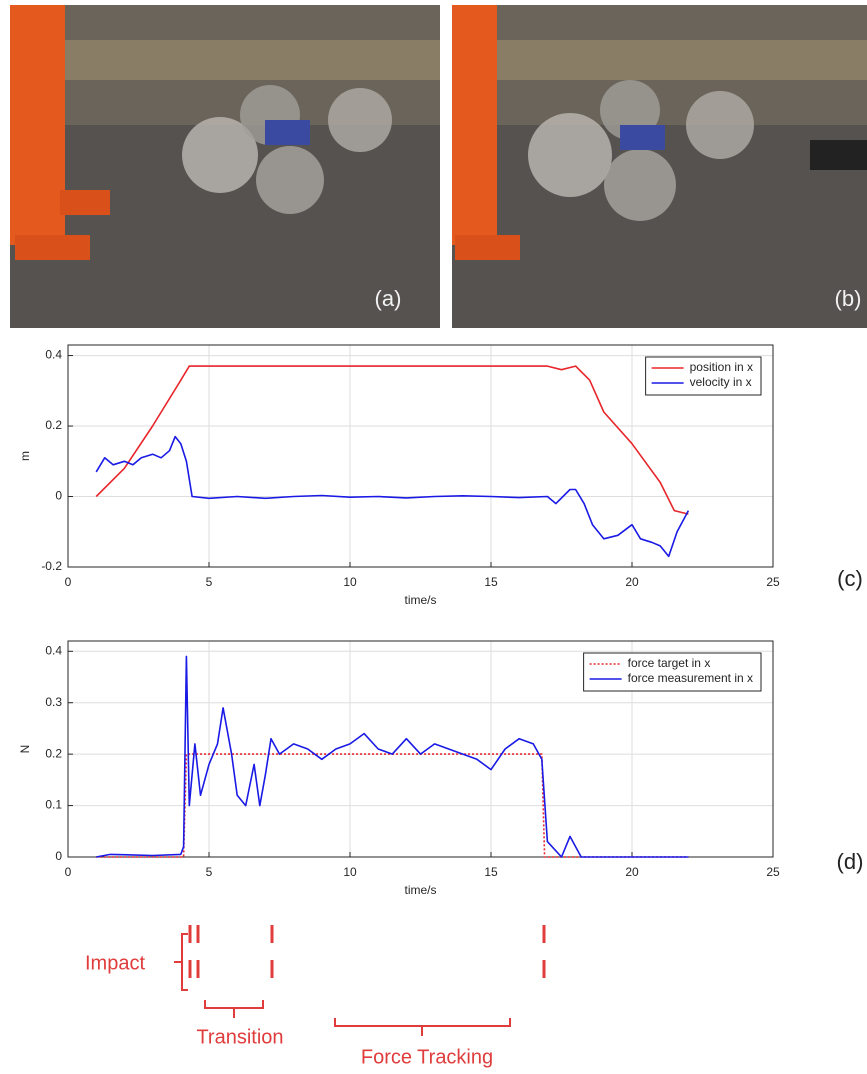 This screenshot has width=867, height=1074. I want to click on annotation: Force Tracking, so click(427, 1057).